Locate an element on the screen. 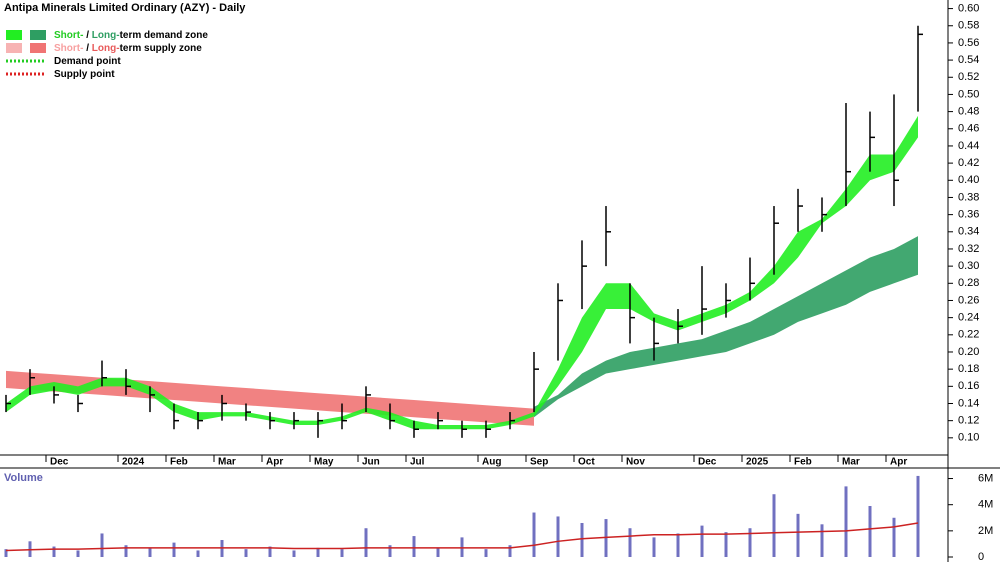 Image resolution: width=1000 pixels, height=562 pixels. legend-text: Demand point is located at coordinates (87, 61).